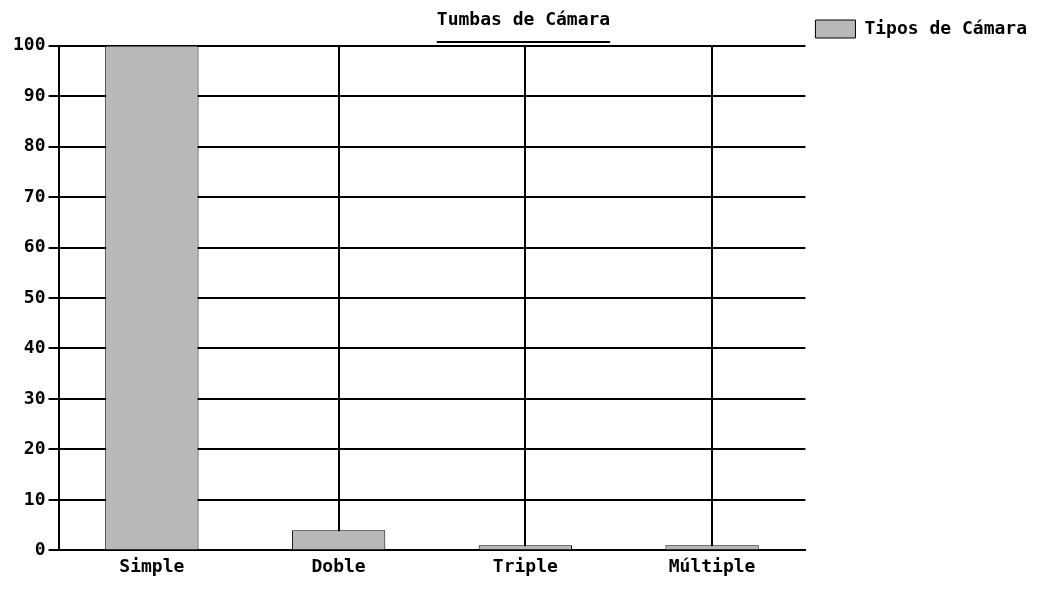  I want to click on y-tick-label: 80, so click(34, 145).